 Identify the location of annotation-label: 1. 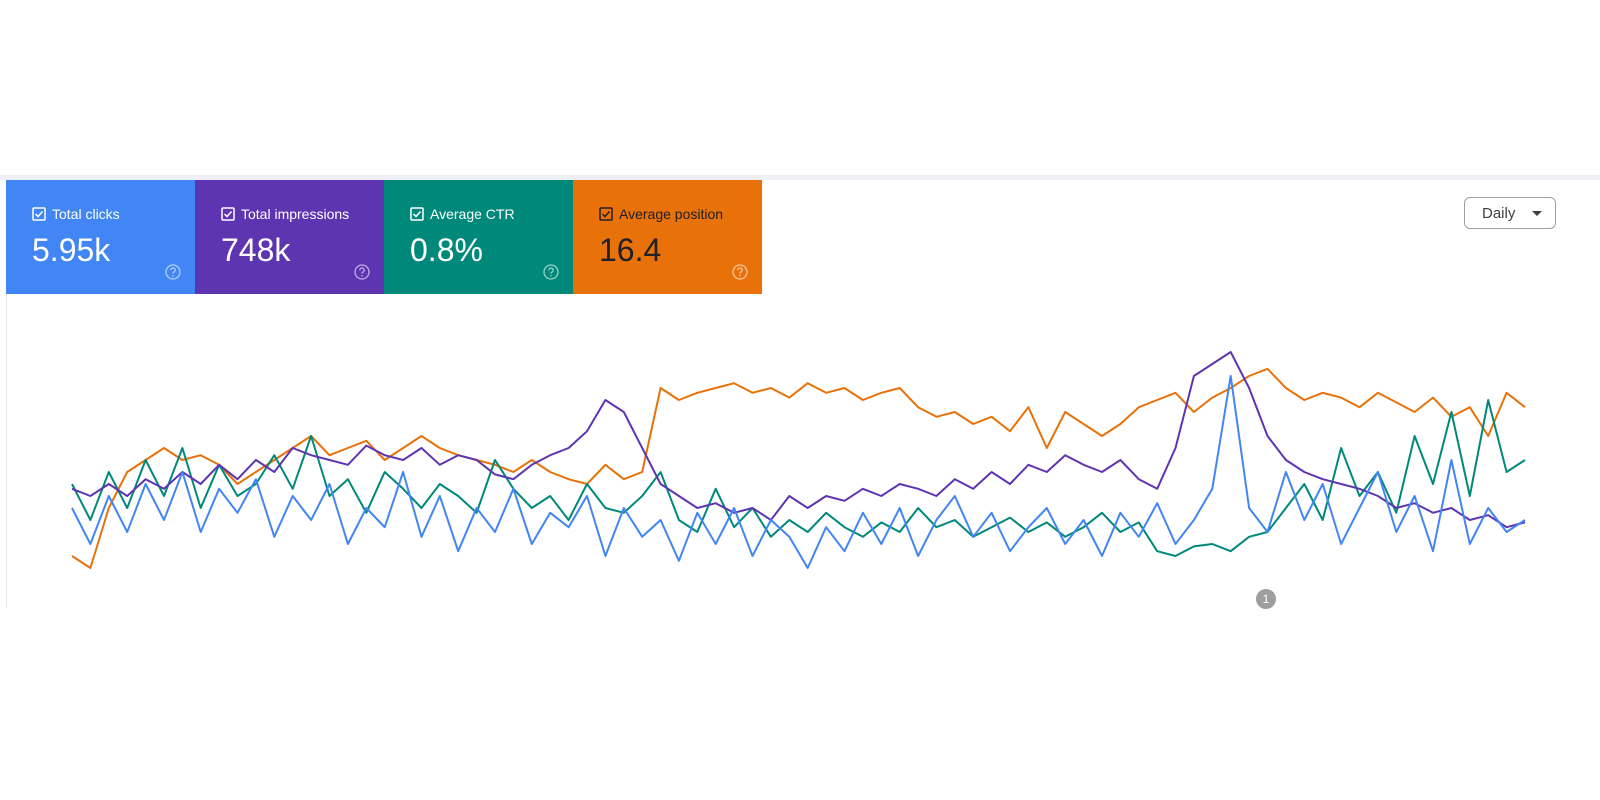
(1266, 599).